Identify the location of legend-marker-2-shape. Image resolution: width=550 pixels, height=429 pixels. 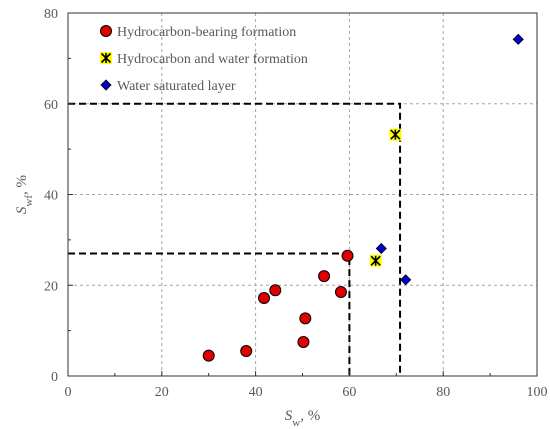
(106, 85).